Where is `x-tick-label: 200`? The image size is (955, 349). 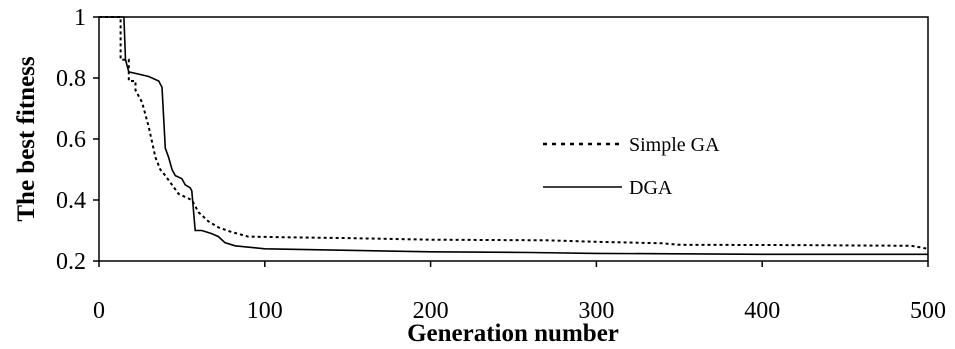
x-tick-label: 200 is located at coordinates (431, 311).